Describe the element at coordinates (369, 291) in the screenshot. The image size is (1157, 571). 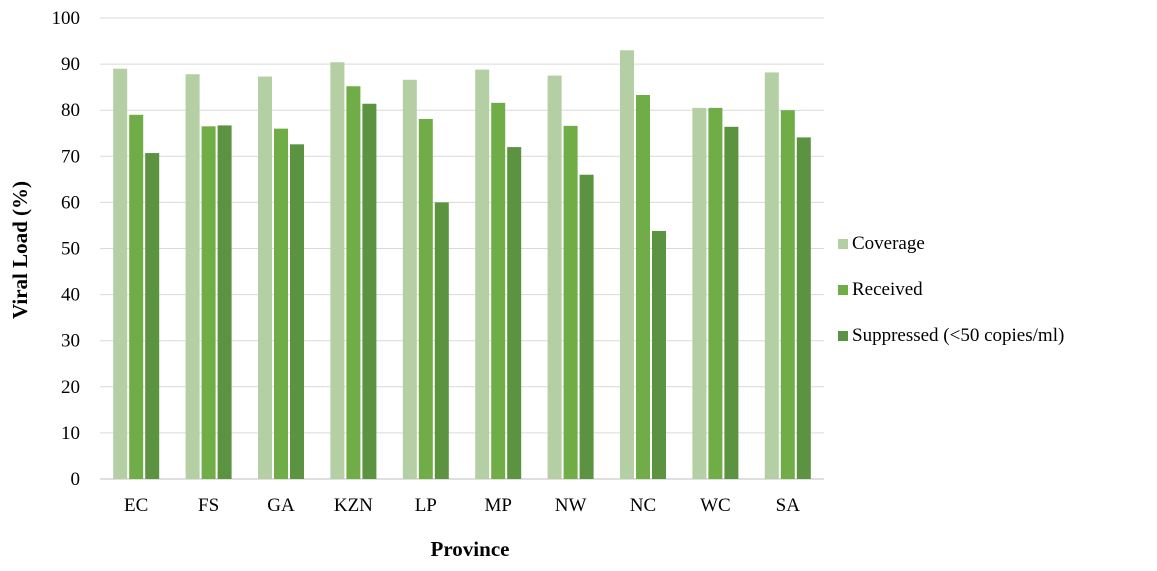
I see `bar-kzn-suppressed` at that location.